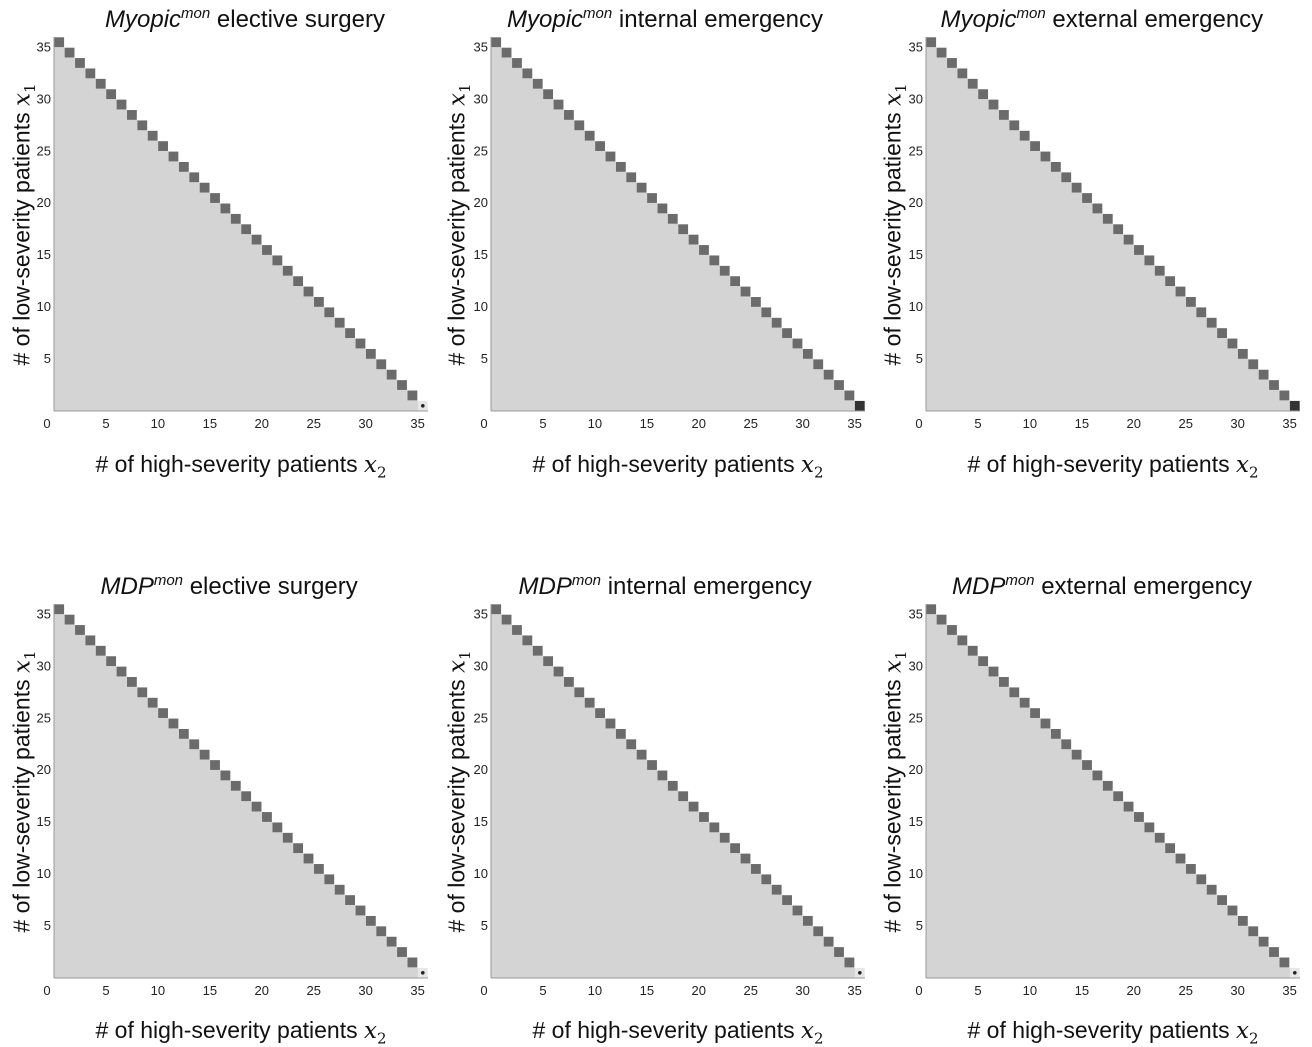  Describe the element at coordinates (481, 665) in the screenshot. I see `y-tick-label: 30` at that location.